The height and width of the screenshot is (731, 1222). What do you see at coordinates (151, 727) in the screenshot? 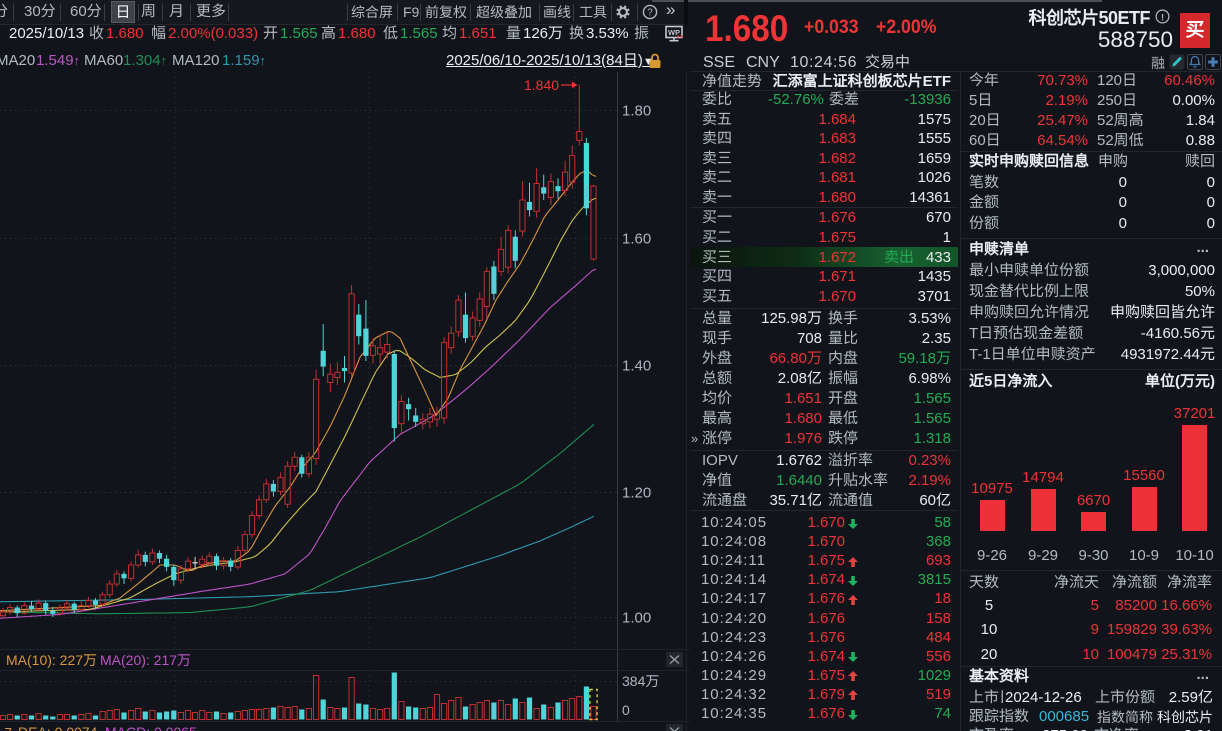
I see `svg-text: MACD: 0.0065` at bounding box center [151, 727].